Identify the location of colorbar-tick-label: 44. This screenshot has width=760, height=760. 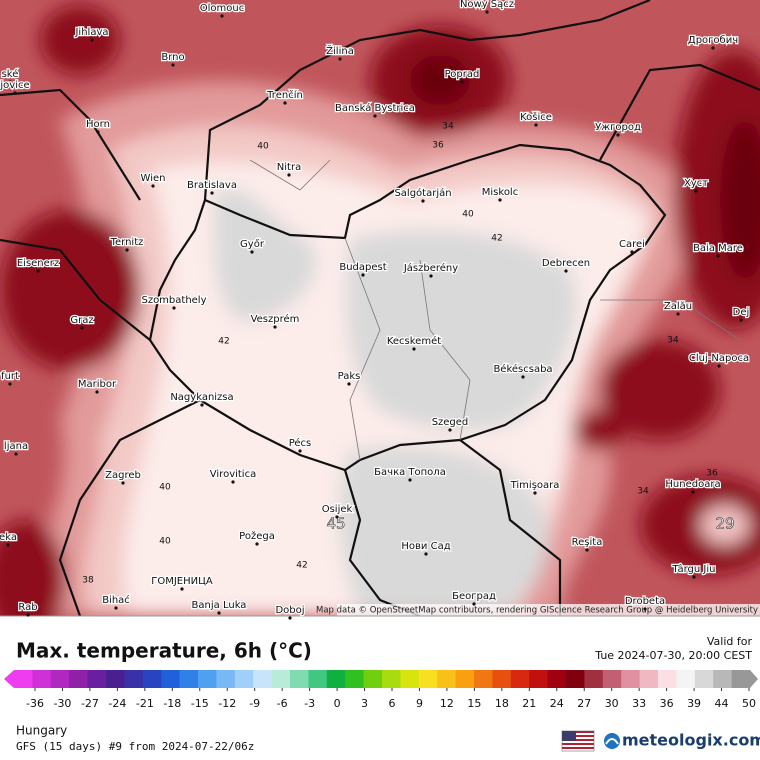
(722, 703).